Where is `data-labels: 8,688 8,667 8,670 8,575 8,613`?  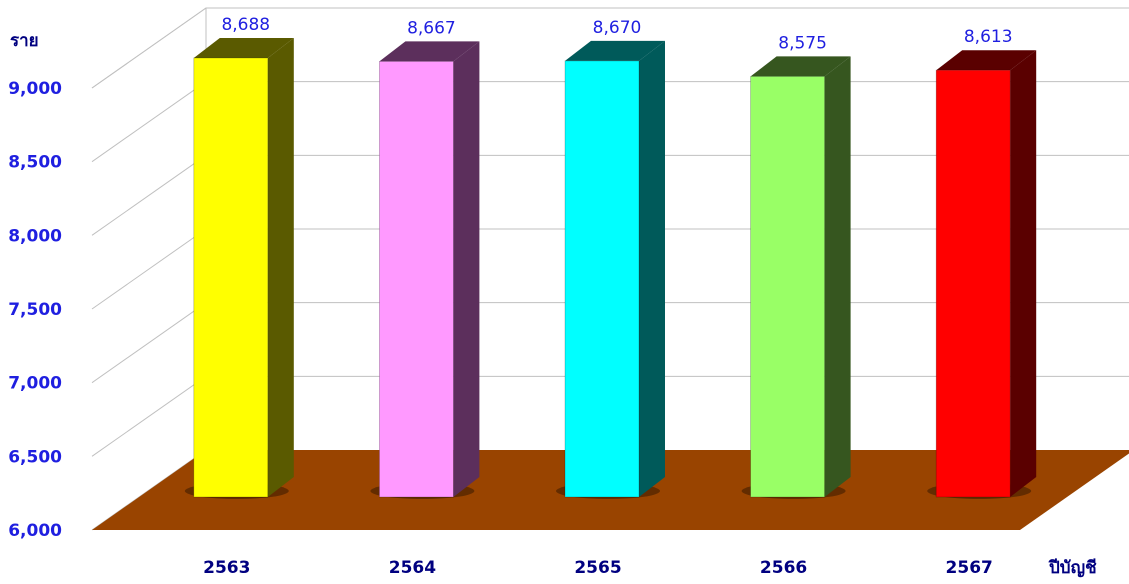 data-labels: 8,688 8,667 8,670 8,575 8,613 is located at coordinates (616, 34).